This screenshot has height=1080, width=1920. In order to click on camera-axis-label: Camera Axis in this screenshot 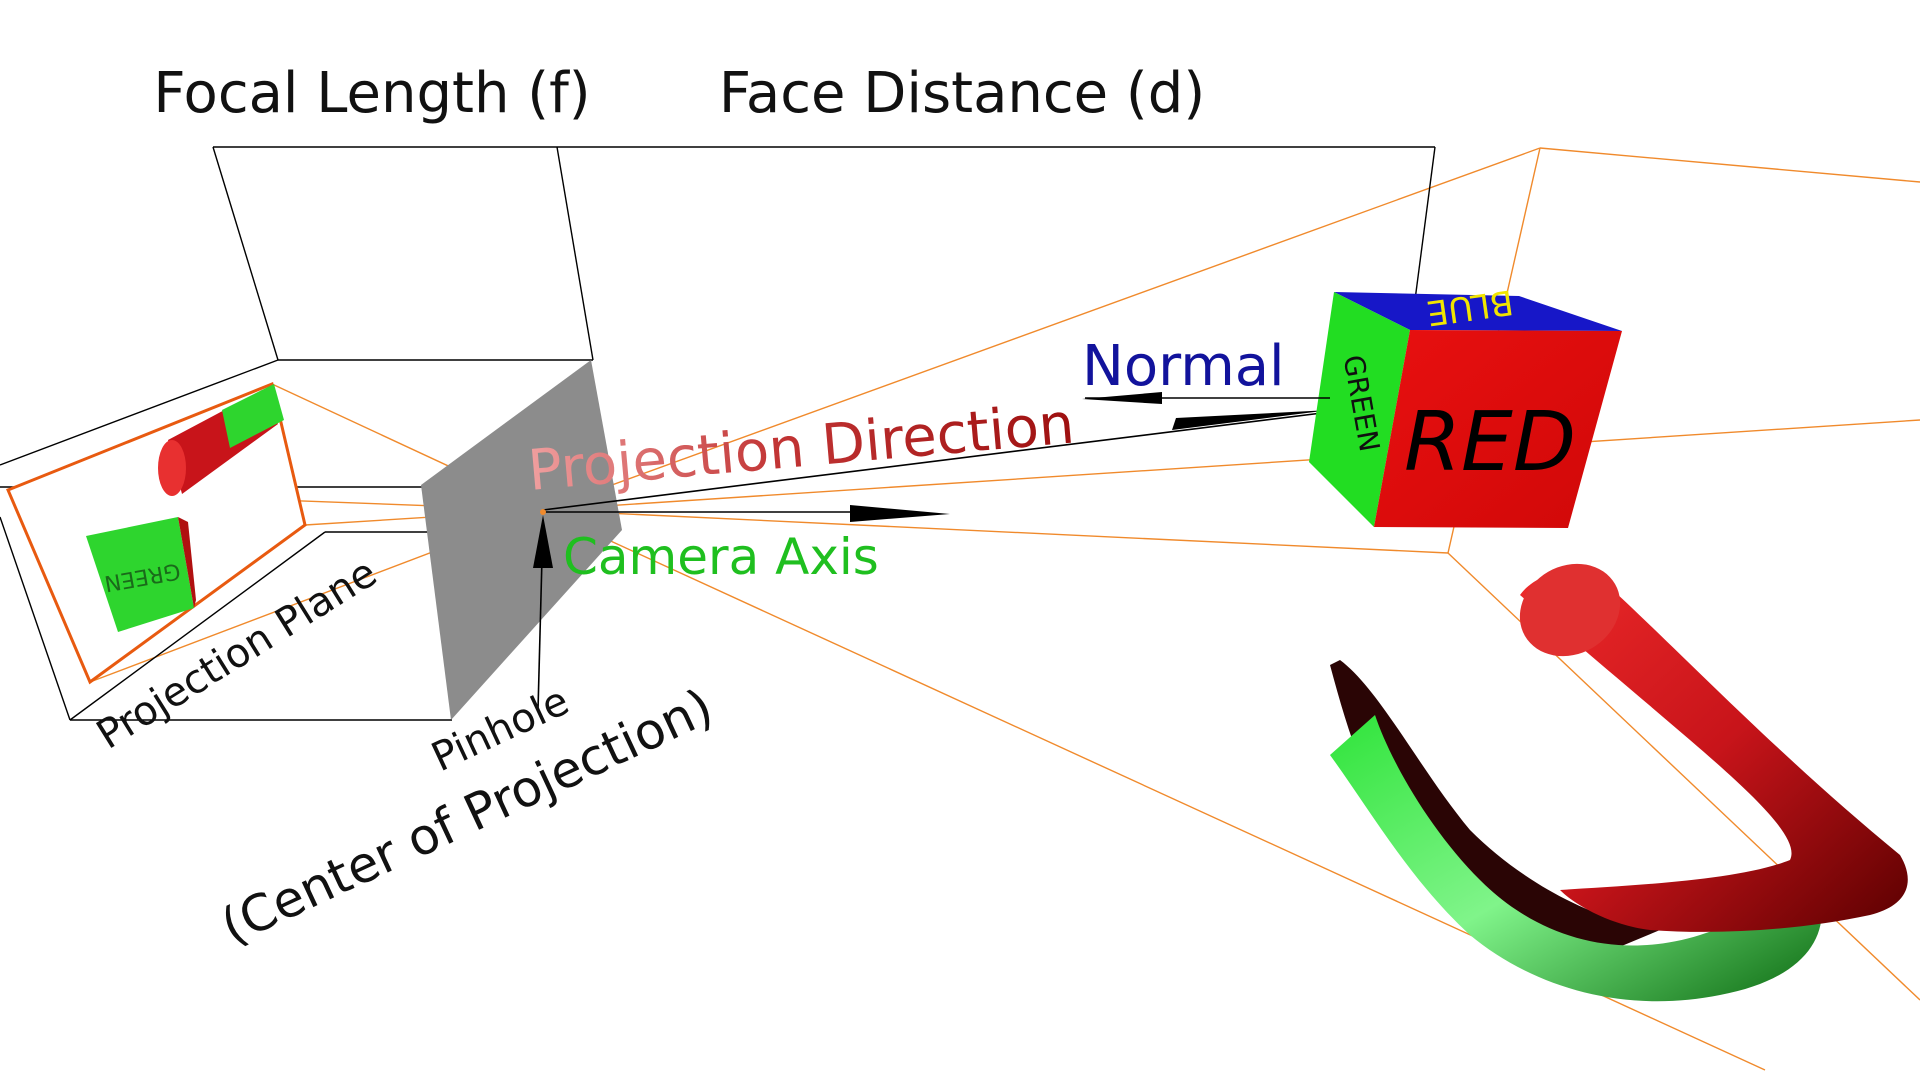, I will do `click(721, 557)`.